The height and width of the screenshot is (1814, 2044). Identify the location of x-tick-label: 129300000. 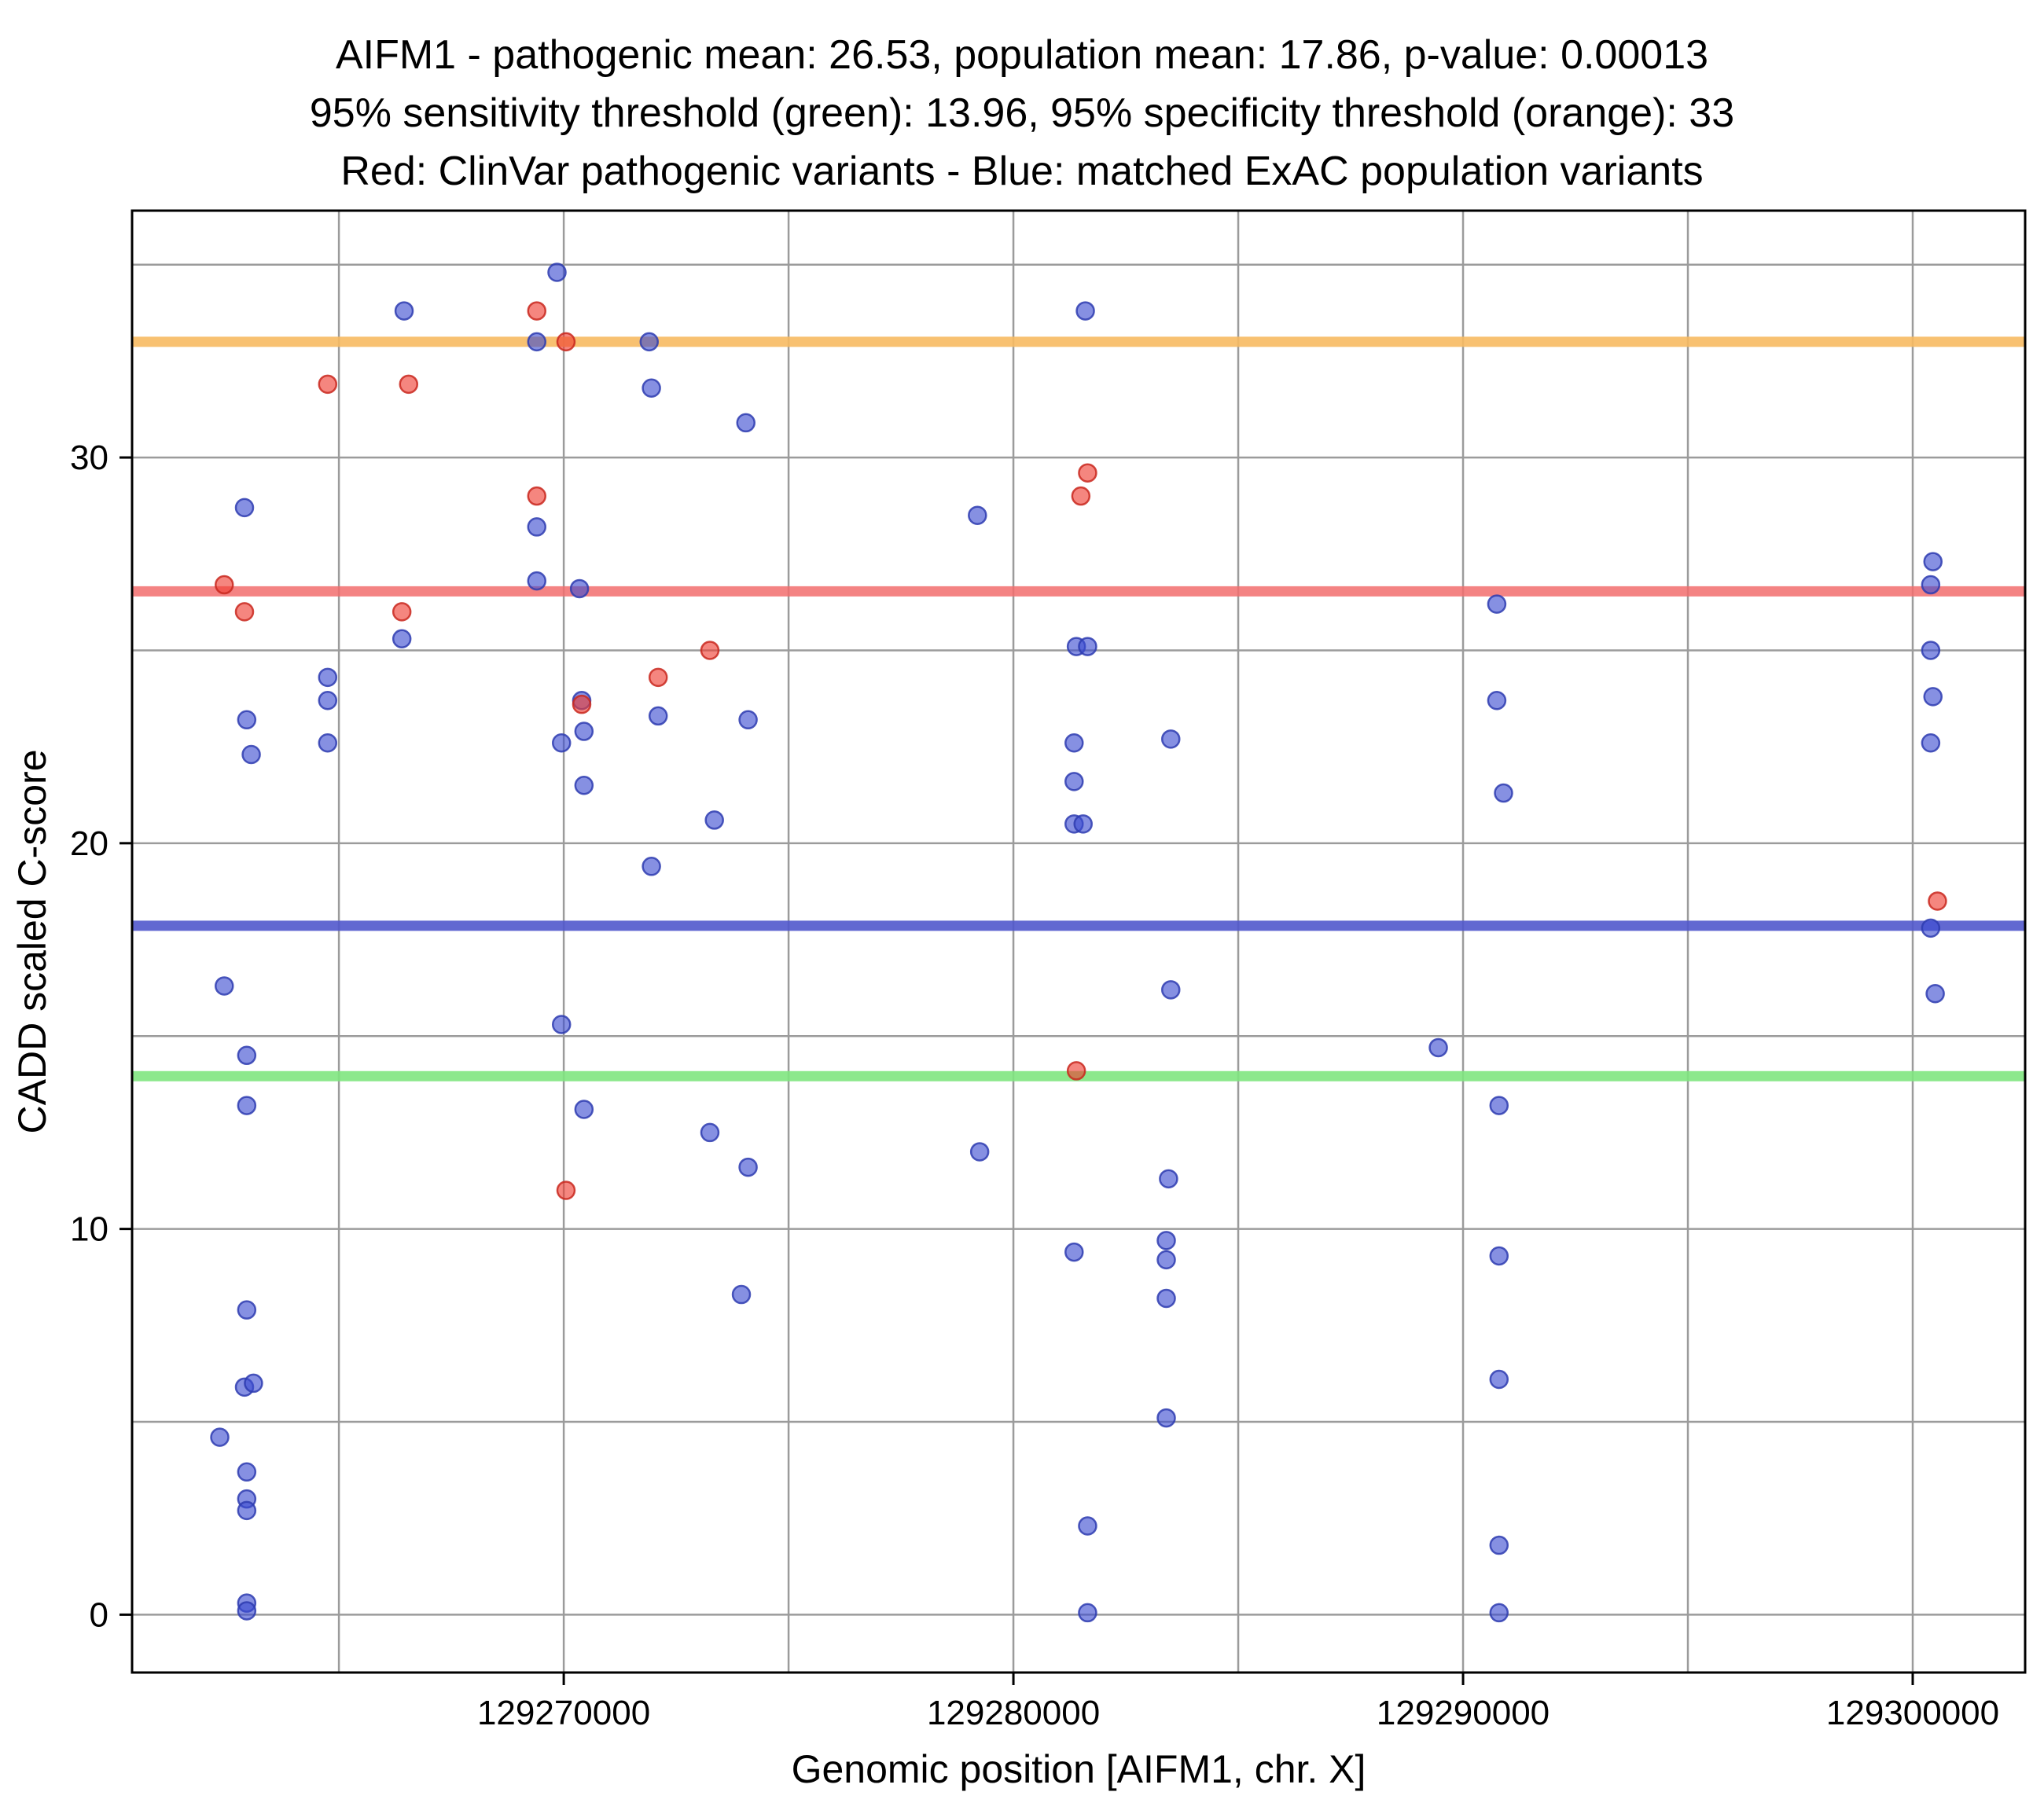
(1913, 1713).